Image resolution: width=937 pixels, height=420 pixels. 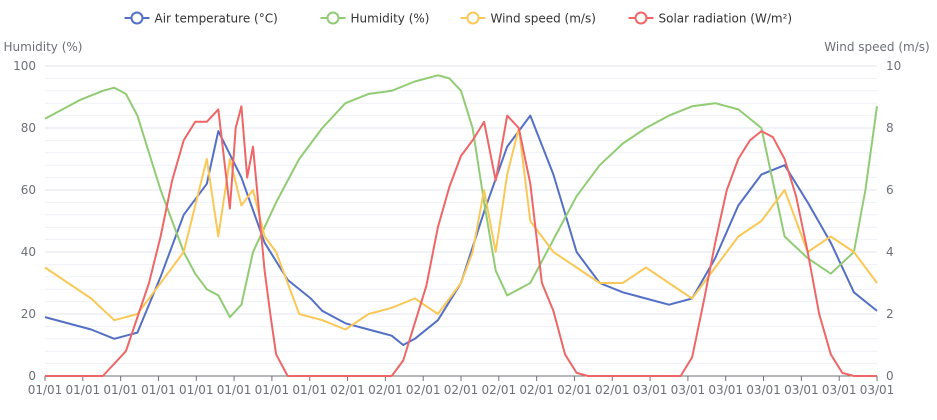 What do you see at coordinates (890, 190) in the screenshot?
I see `y-right-tick-label: 6` at bounding box center [890, 190].